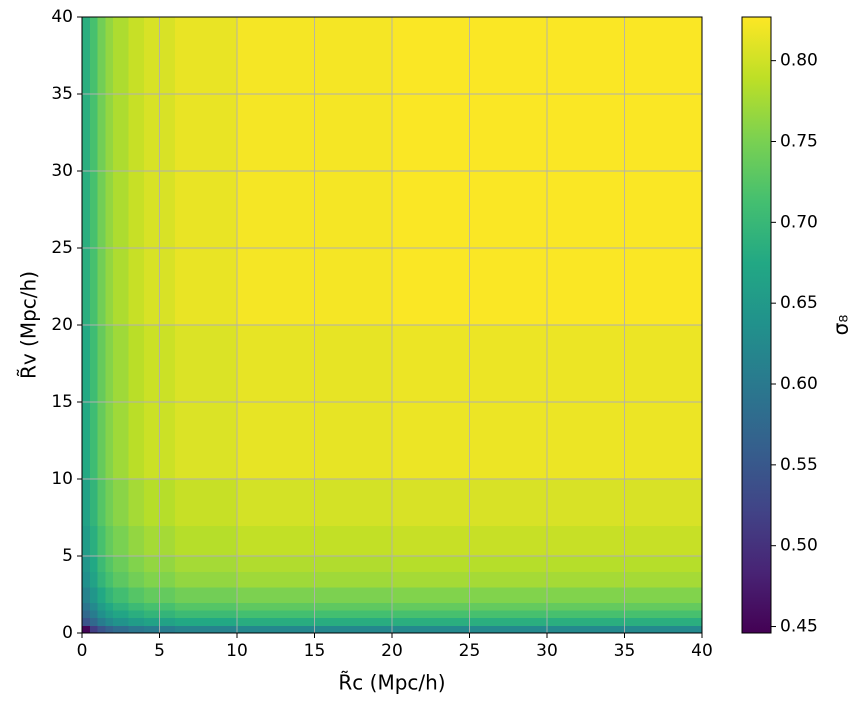 The height and width of the screenshot is (709, 863). Describe the element at coordinates (470, 651) in the screenshot. I see `x-tick-label: 25` at that location.